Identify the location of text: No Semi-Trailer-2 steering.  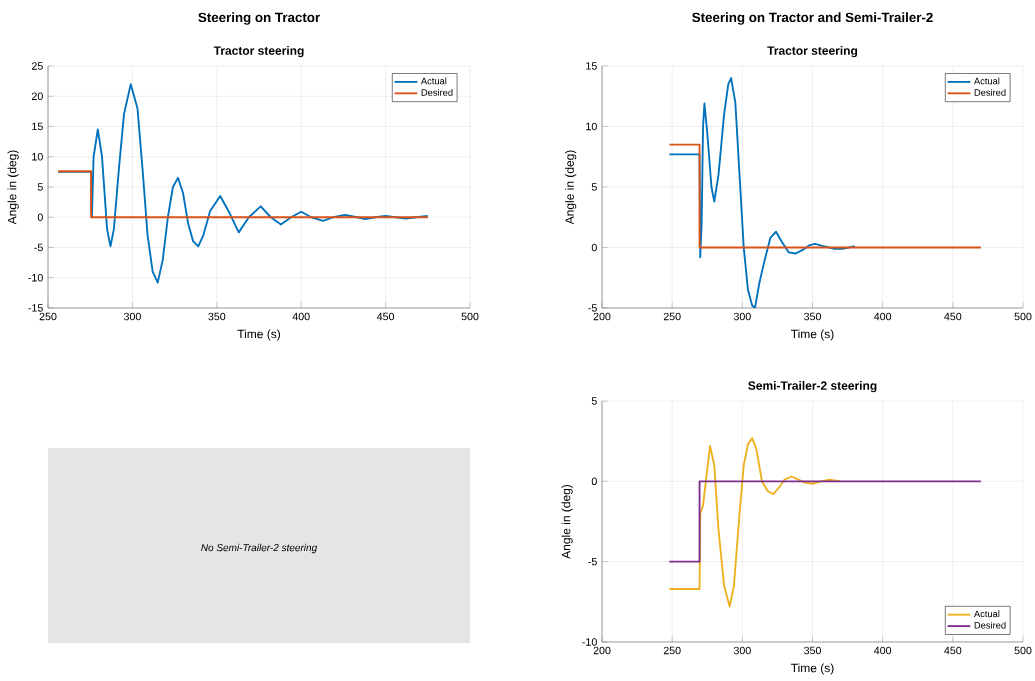
(259, 548).